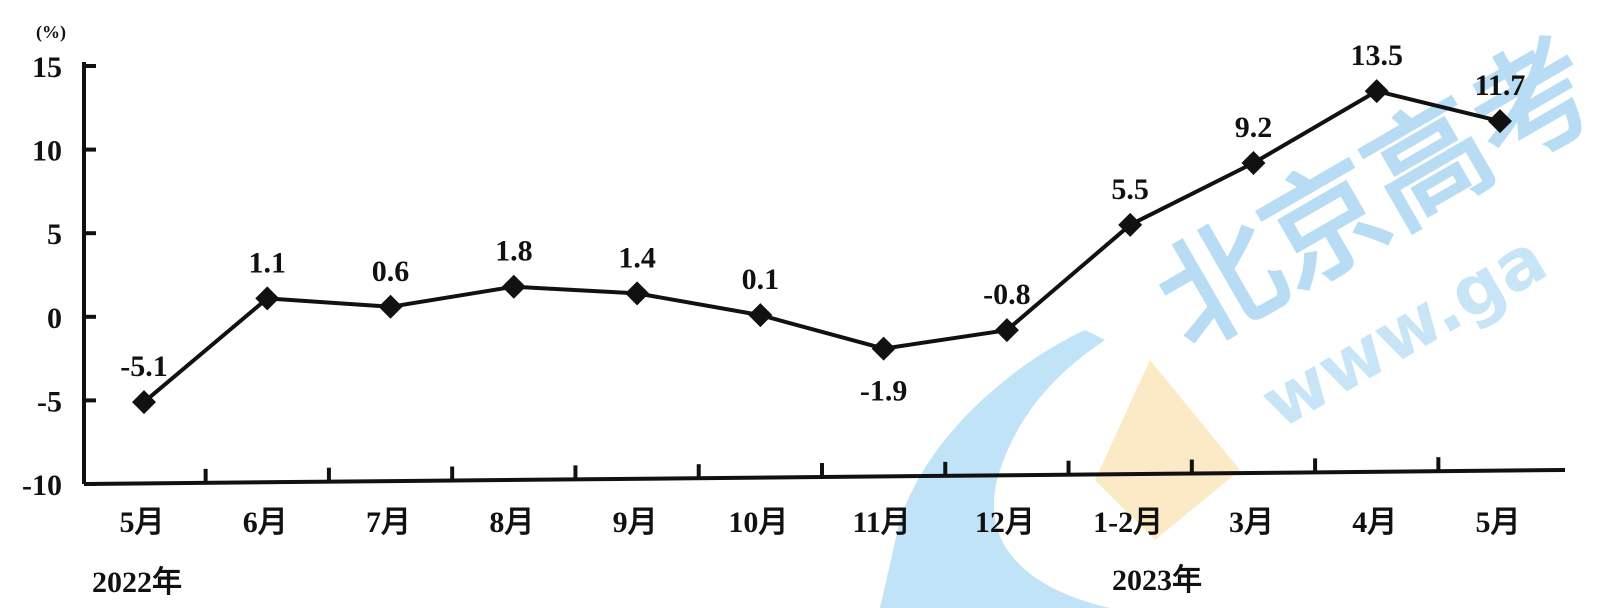  Describe the element at coordinates (1007, 294) in the screenshot. I see `data-label: -0.8` at that location.